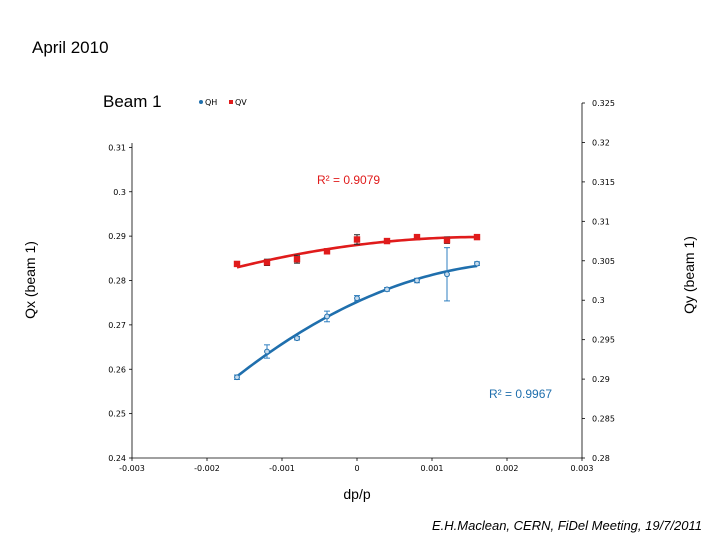 The width and height of the screenshot is (720, 540). What do you see at coordinates (689, 275) in the screenshot?
I see `y-axis-title-right: Qy (beam 1)` at bounding box center [689, 275].